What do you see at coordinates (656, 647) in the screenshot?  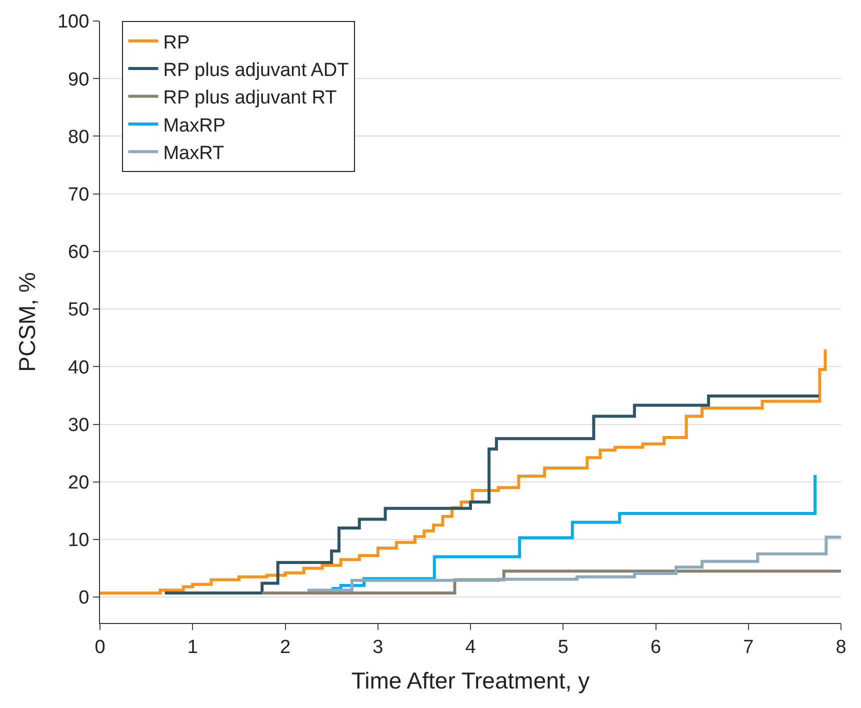 I see `x-tick-label: 6` at bounding box center [656, 647].